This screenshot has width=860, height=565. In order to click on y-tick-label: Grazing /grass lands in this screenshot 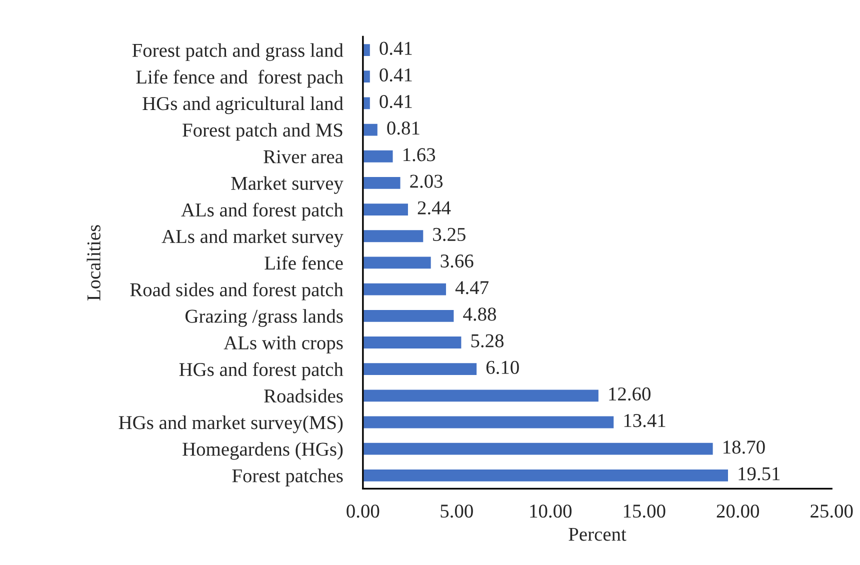, I will do `click(264, 318)`.